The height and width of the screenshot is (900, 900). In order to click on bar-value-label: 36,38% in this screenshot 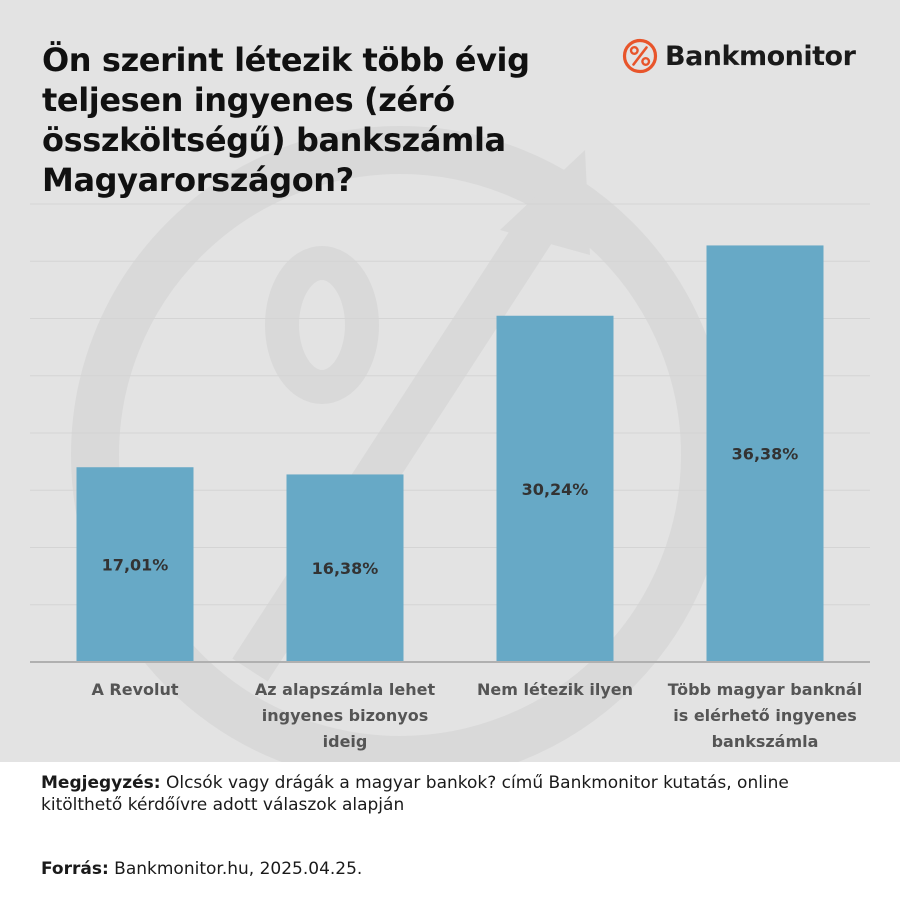, I will do `click(765, 454)`.